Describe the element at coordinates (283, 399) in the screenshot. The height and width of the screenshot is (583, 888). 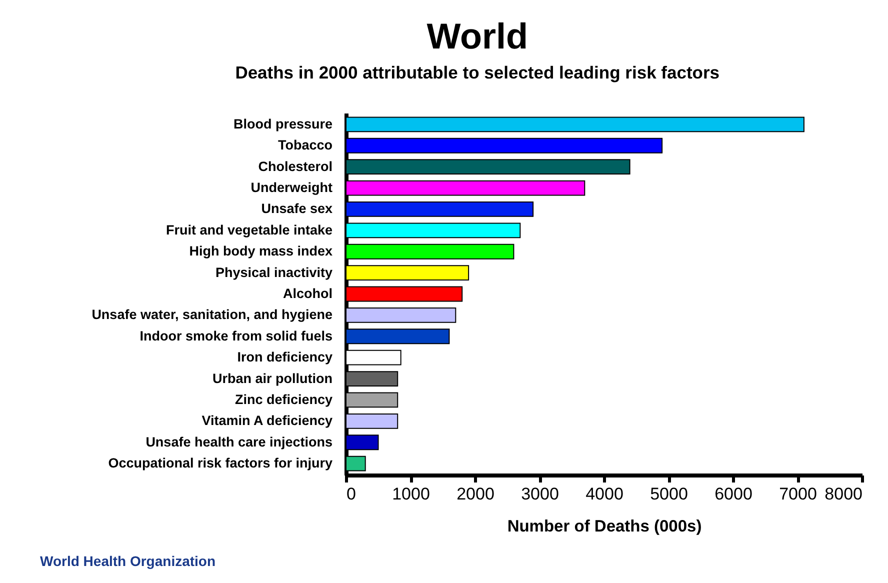
I see `y-tick-label: Zinc deficiency` at that location.